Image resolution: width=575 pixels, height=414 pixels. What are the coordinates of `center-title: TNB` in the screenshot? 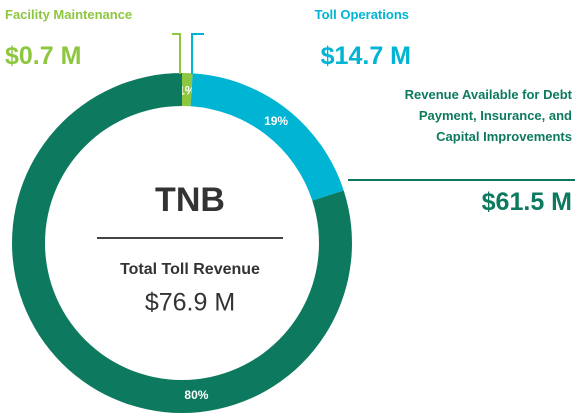 It's located at (190, 200).